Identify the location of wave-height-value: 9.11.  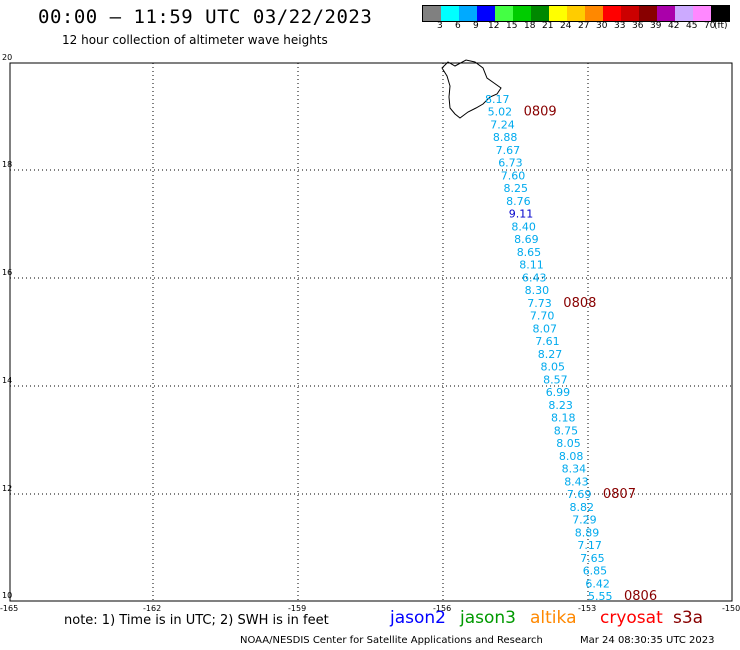
(521, 214).